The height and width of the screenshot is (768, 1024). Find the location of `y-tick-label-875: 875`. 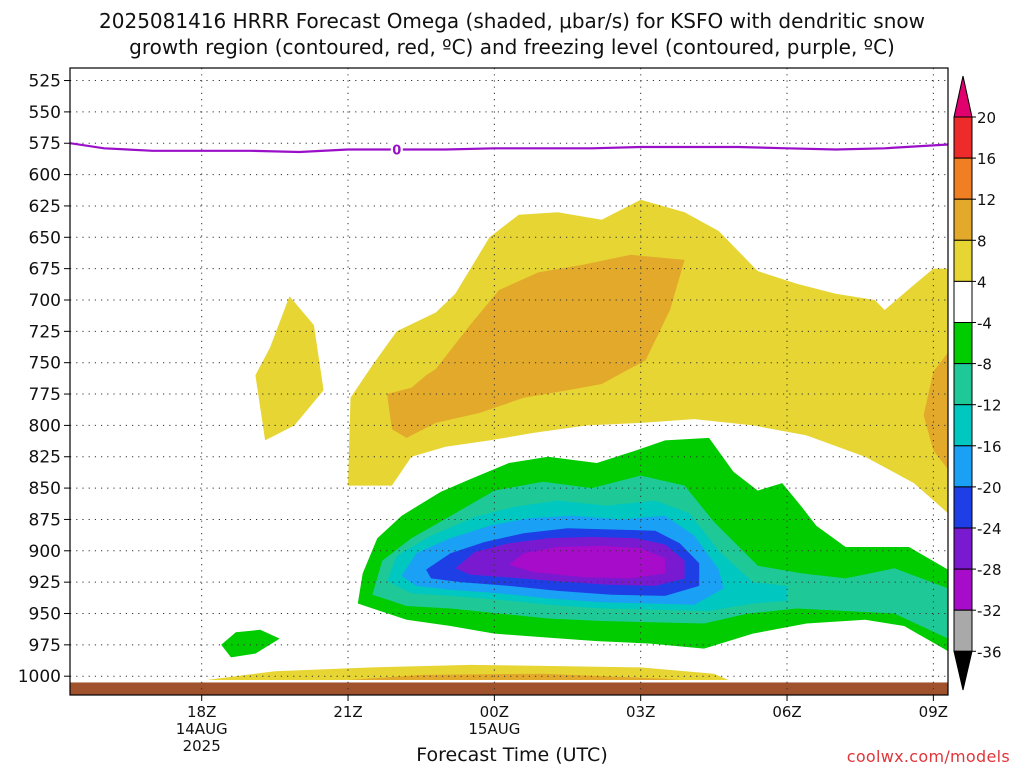

y-tick-label-875: 875 is located at coordinates (45, 520).